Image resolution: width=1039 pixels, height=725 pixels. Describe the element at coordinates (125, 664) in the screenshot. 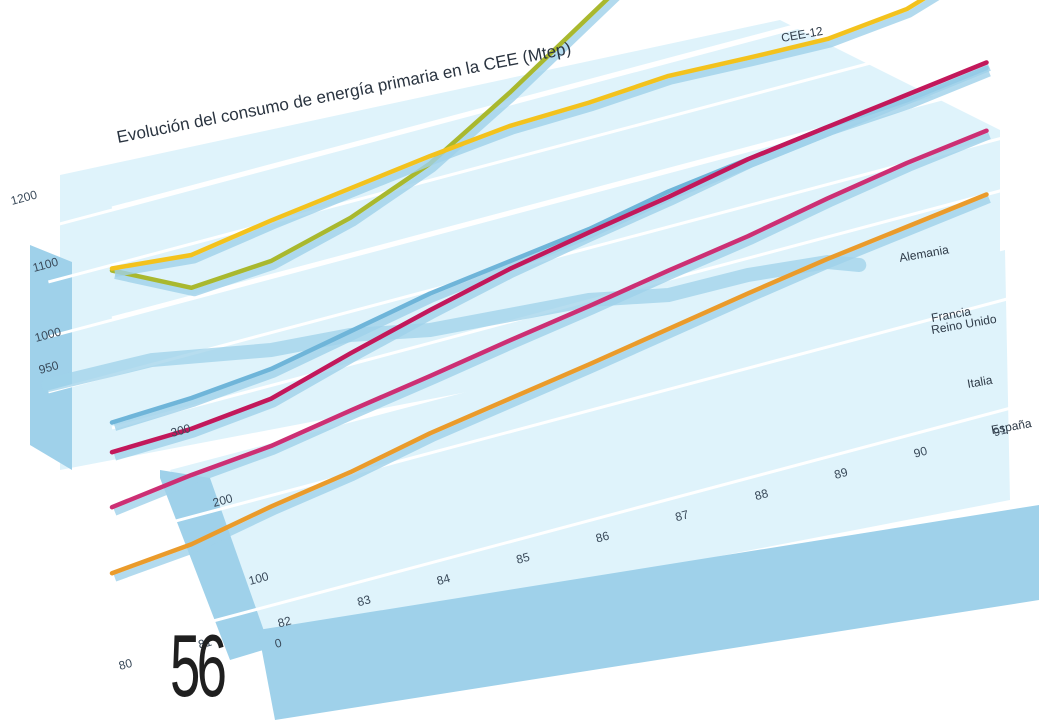

I see `x-tick-80: 80` at that location.